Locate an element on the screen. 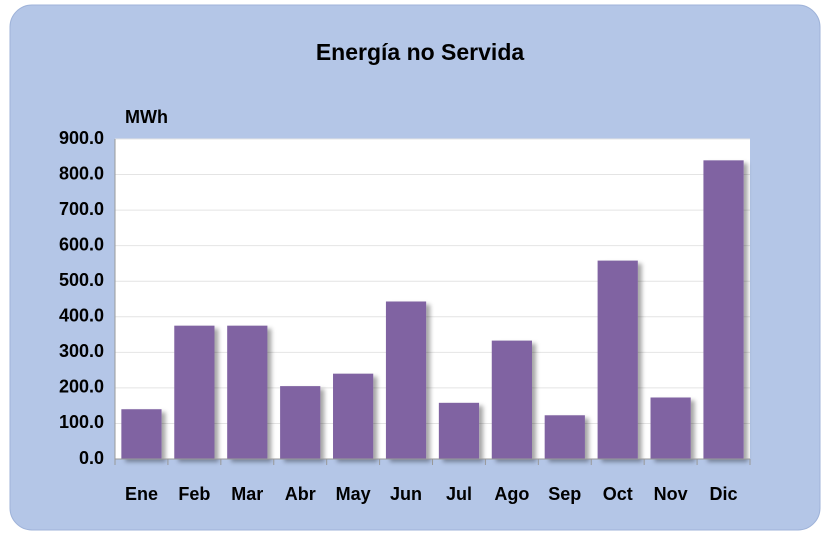  x-tick-label: Nov is located at coordinates (671, 494).